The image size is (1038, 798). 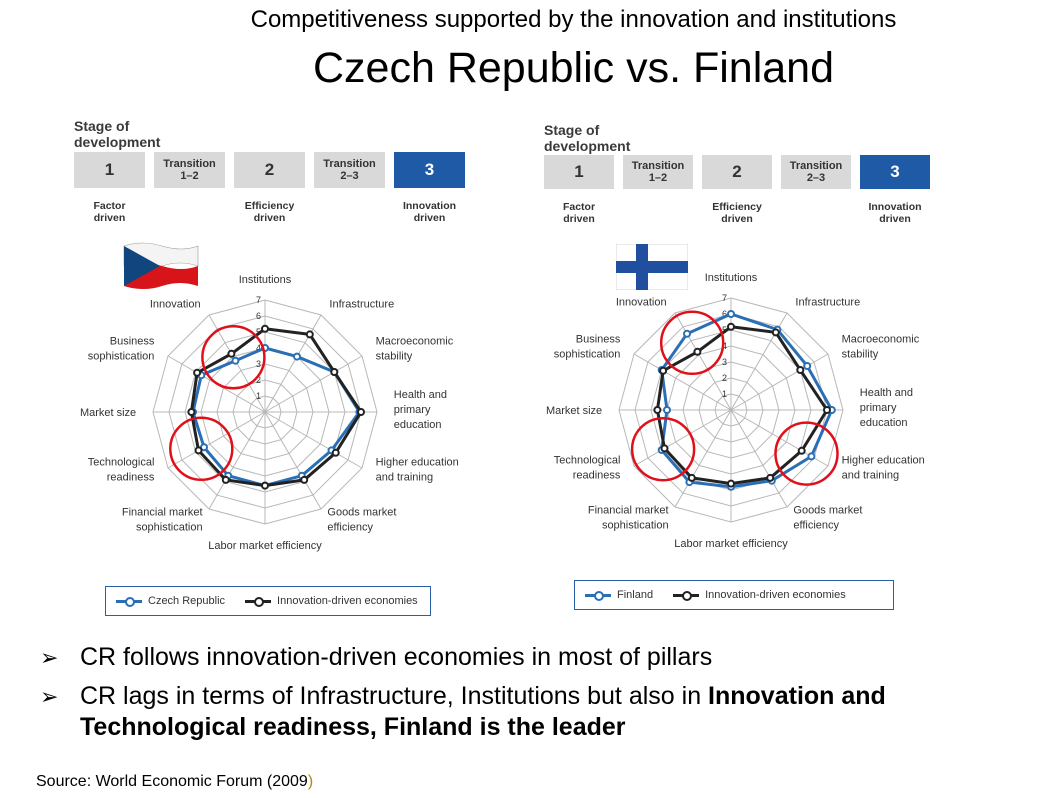 I want to click on finland-legend: Finland Innovation-driven economies, so click(x=734, y=595).